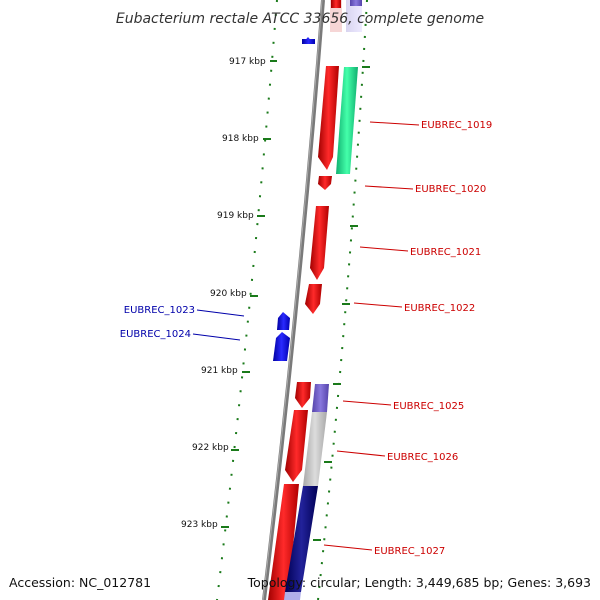 Image resolution: width=600 pixels, height=600 pixels. What do you see at coordinates (301, 539) in the screenshot?
I see `navy-feature` at bounding box center [301, 539].